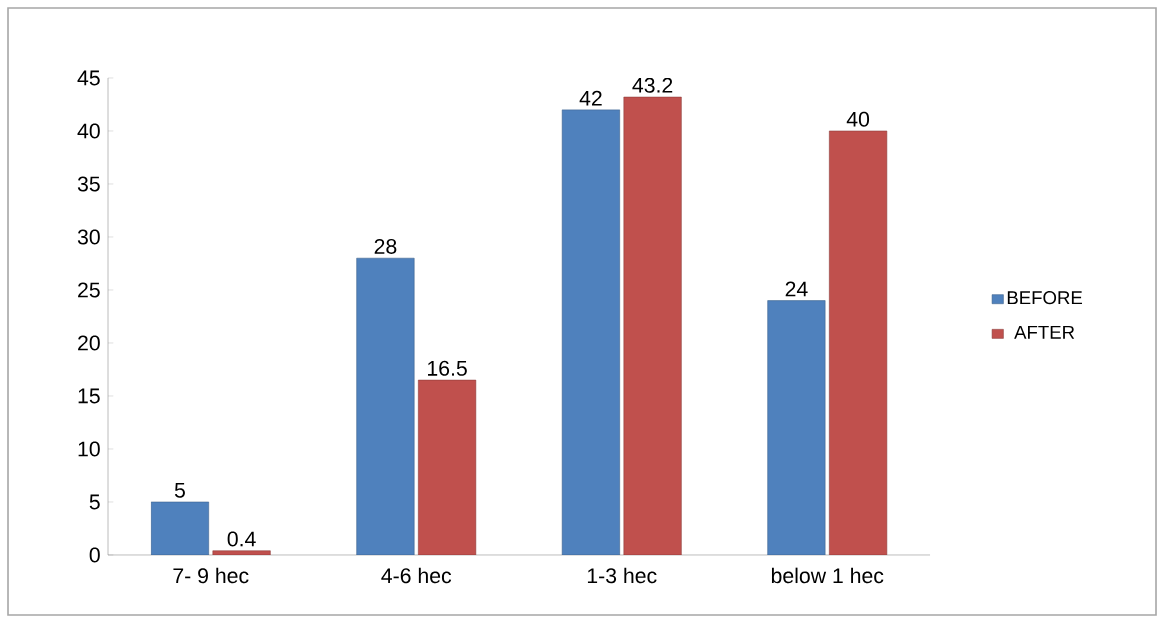  Describe the element at coordinates (827, 575) in the screenshot. I see `x-tick-label: below 1 hec` at that location.